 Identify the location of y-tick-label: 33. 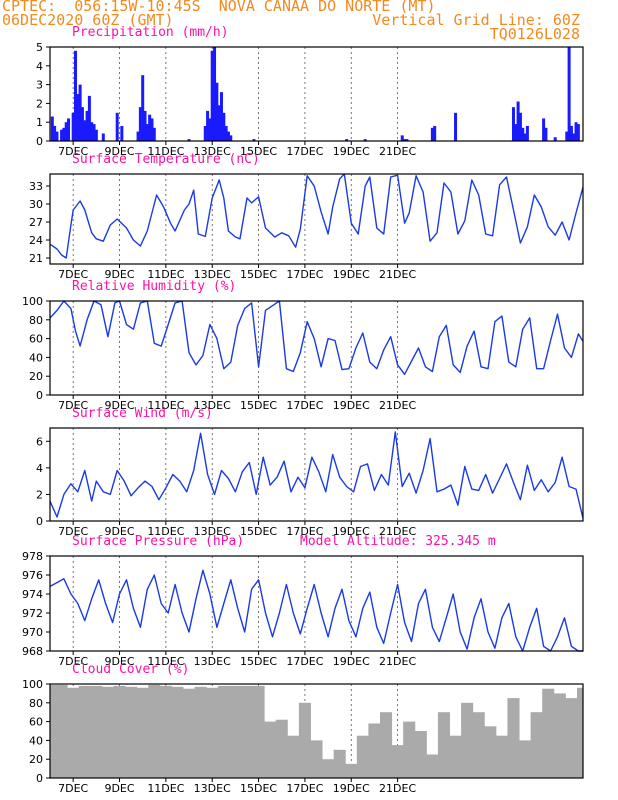
(36, 186).